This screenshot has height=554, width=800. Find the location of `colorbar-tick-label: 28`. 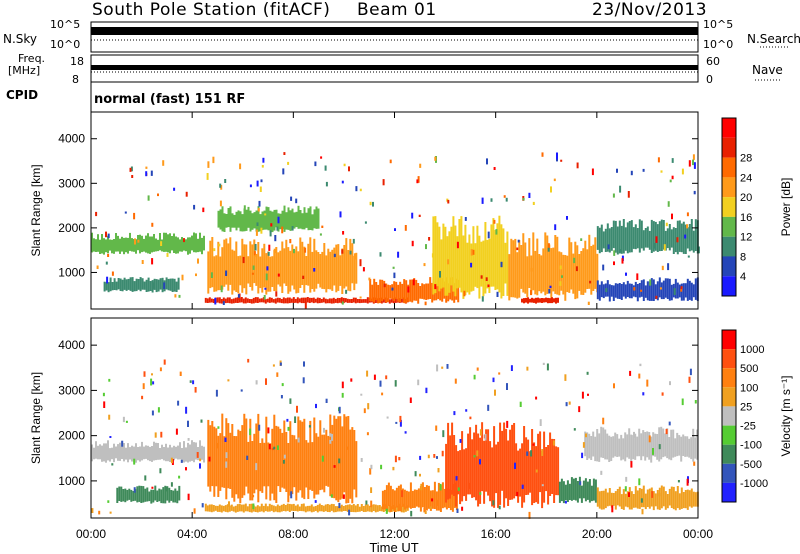

colorbar-tick-label: 28 is located at coordinates (746, 159).